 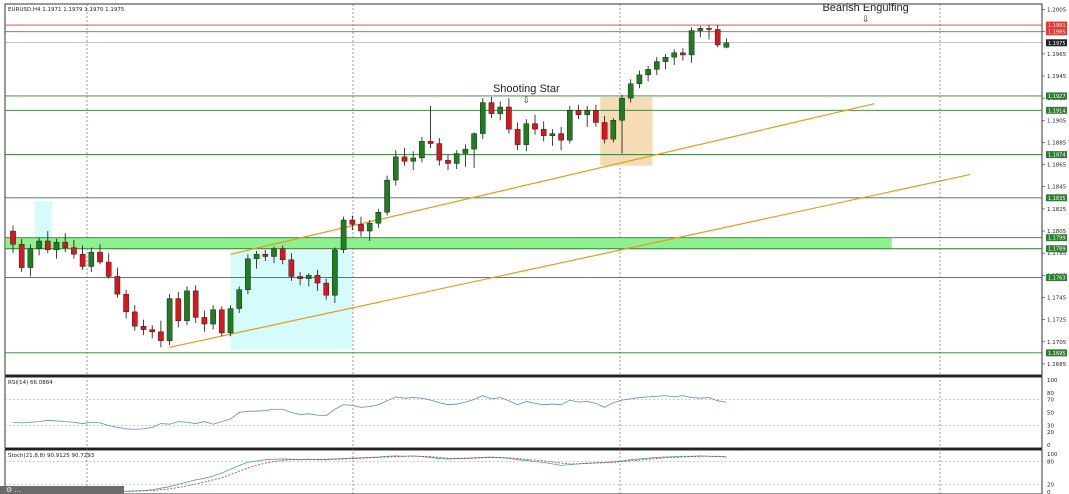 I want to click on stoch-pane, so click(x=523, y=471).